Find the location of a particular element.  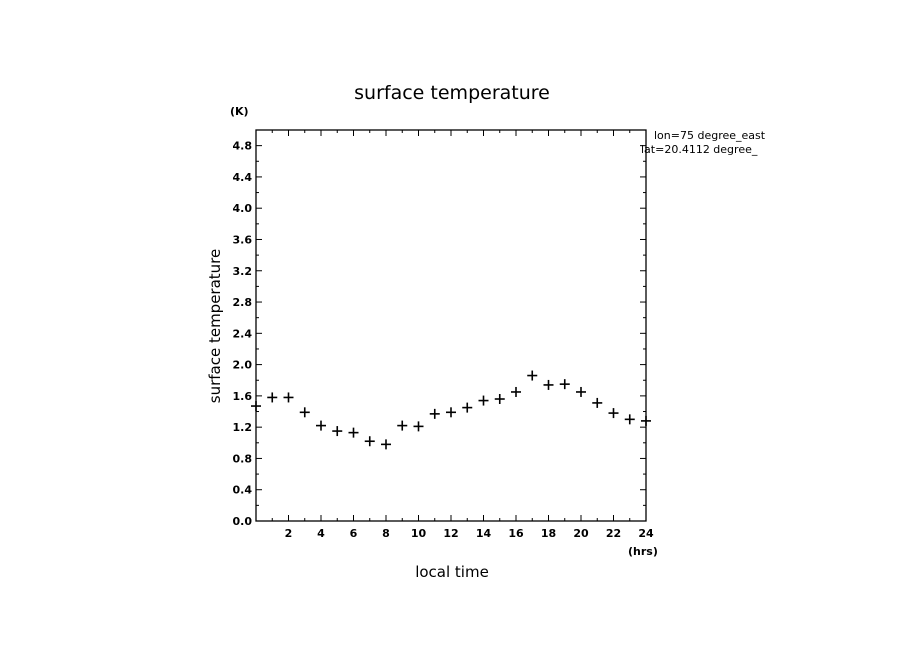

y-tick-label: 2.0 is located at coordinates (243, 365).